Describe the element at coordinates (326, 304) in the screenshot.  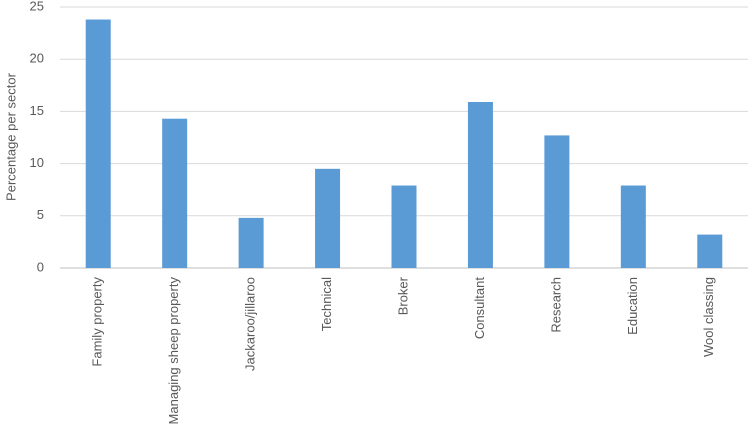
I see `x-tick-label: Technical` at that location.